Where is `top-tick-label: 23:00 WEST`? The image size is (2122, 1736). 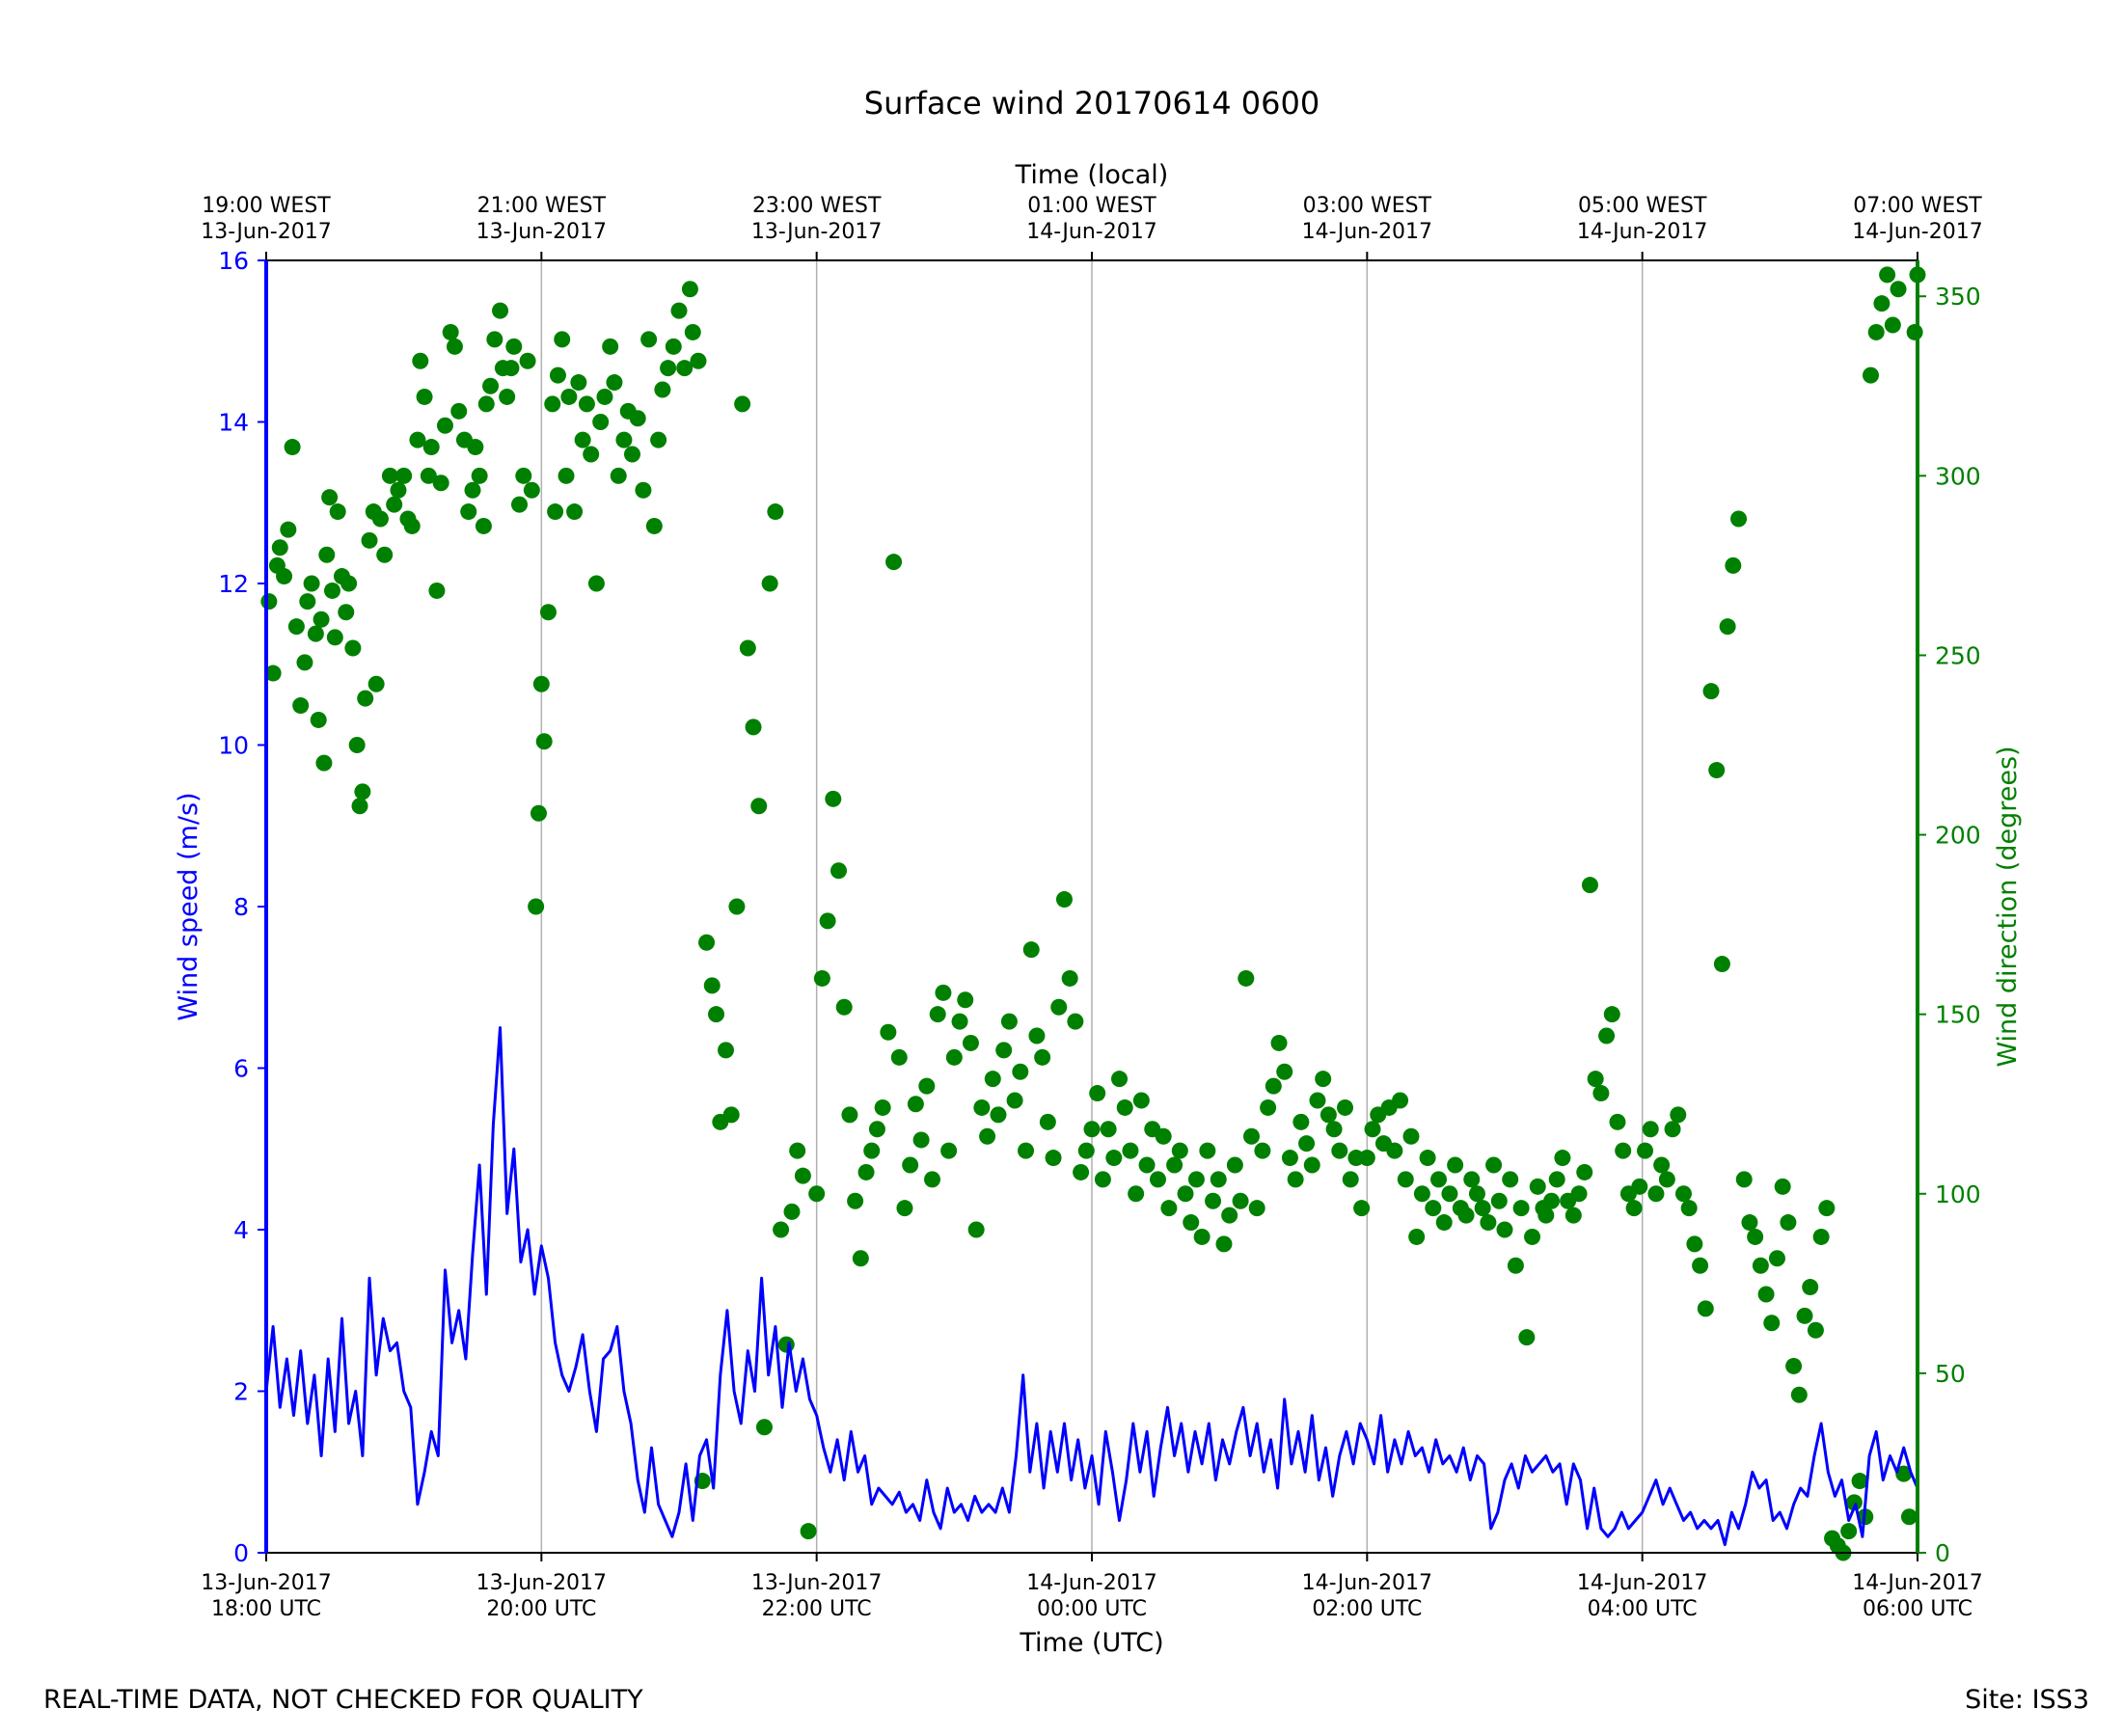
top-tick-label: 23:00 WEST is located at coordinates (817, 206).